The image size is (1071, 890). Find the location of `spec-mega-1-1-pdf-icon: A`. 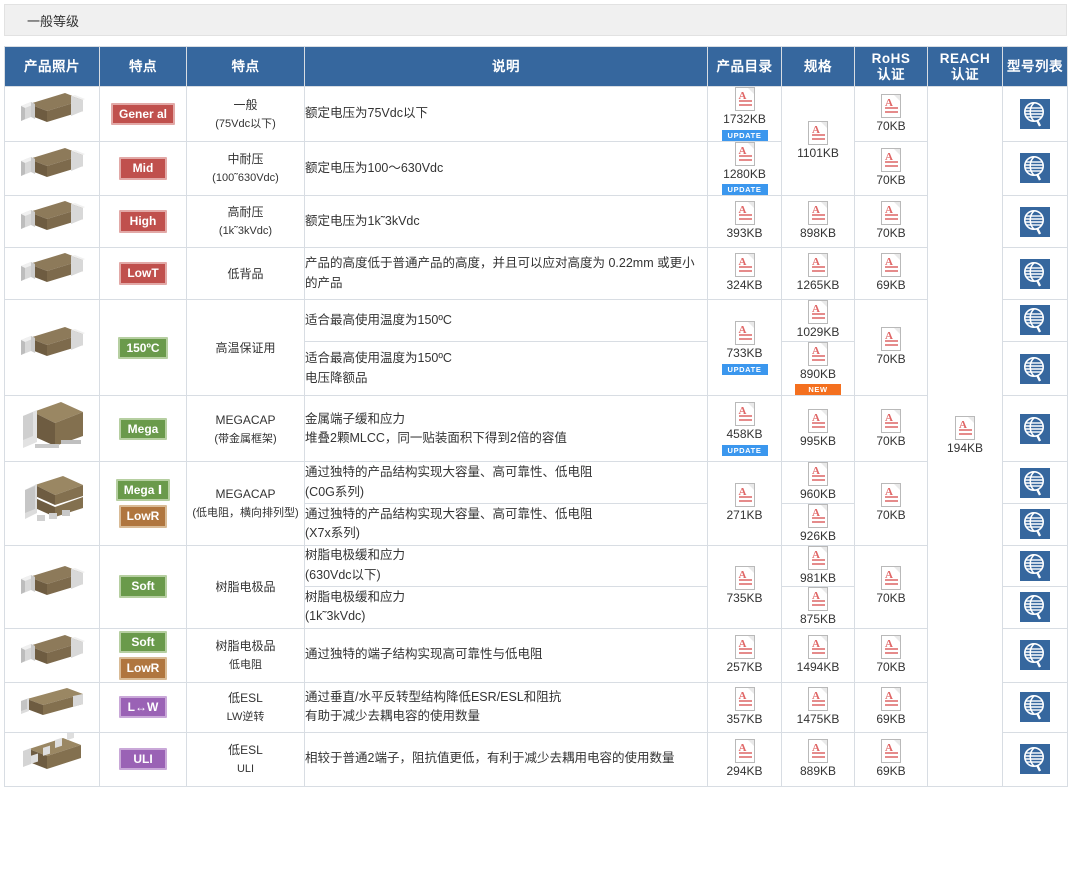

spec-mega-1-1-pdf-icon: A is located at coordinates (818, 515).